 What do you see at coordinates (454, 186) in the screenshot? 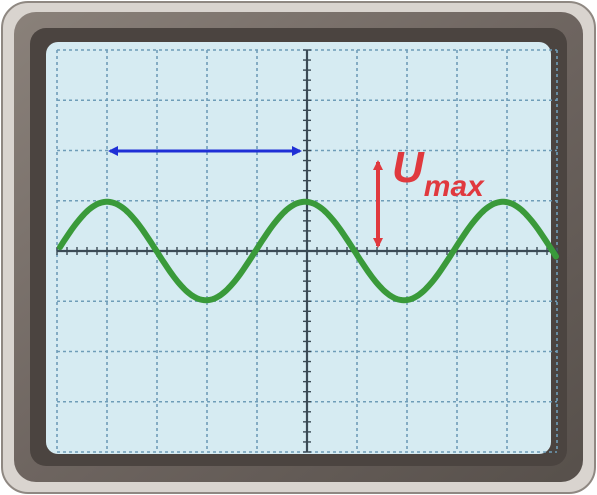
I see `amplitude-subscript: max` at bounding box center [454, 186].